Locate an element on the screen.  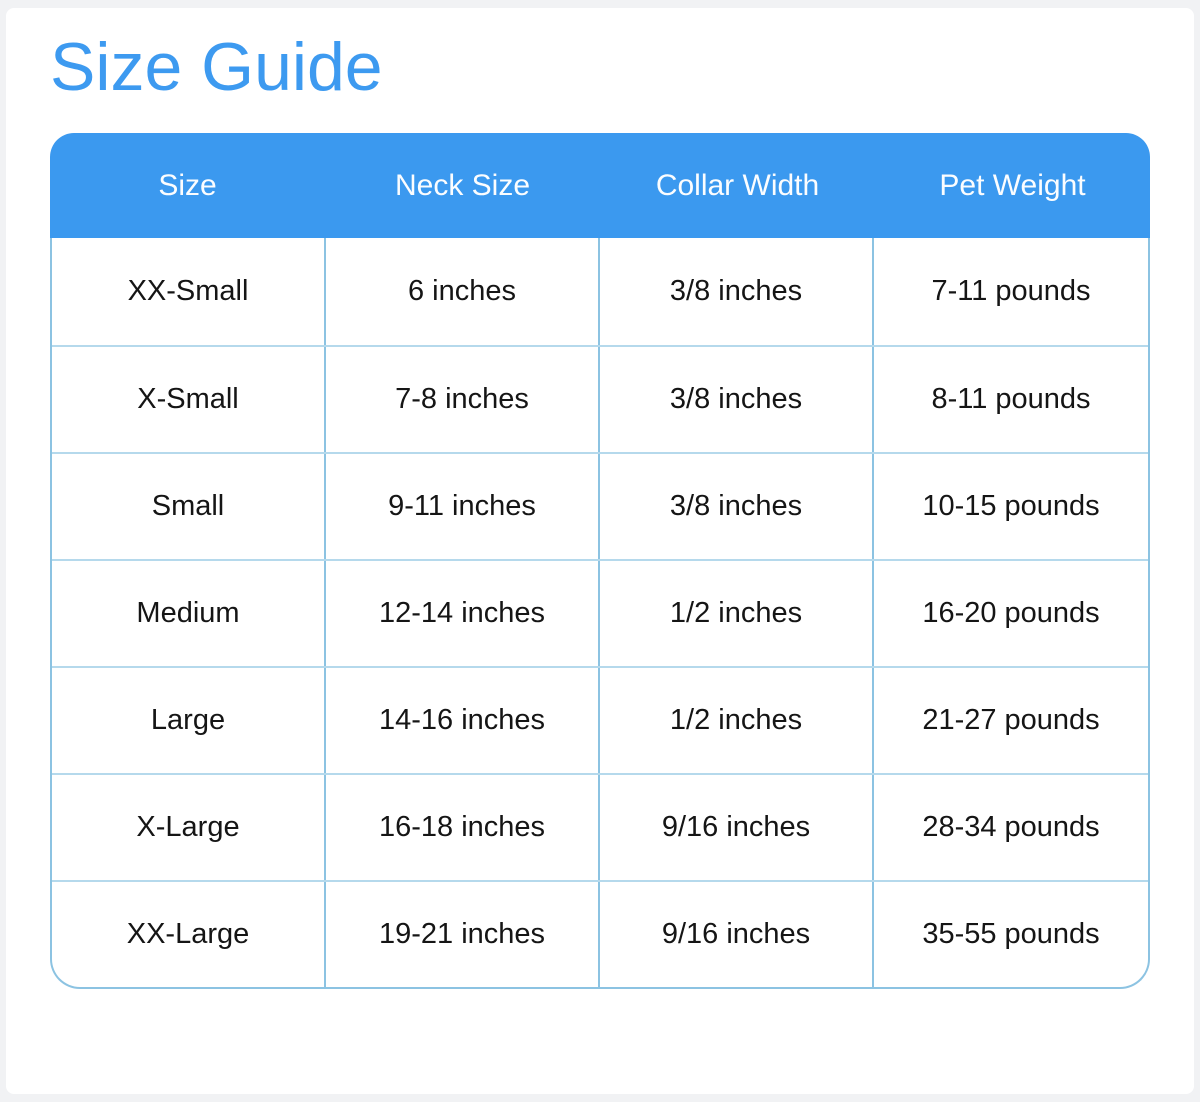
table-row-xx-small: XX-Small 6 inches 3/8 inches 7-11 pounds is located at coordinates (600, 291).